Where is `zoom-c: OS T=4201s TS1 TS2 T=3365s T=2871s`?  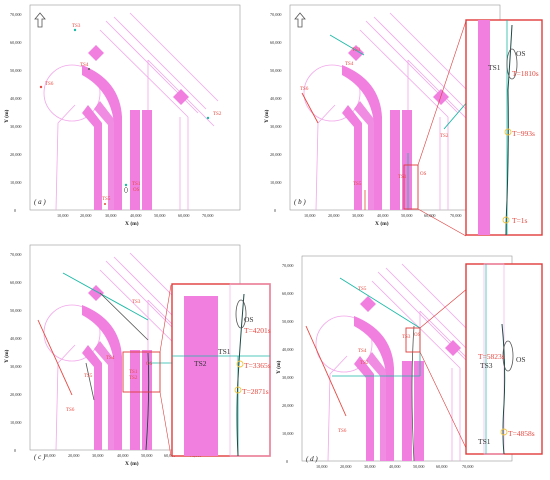
zoom-c: OS T=4201s TS1 TS2 T=3365s T=2871s is located at coordinates (221, 370).